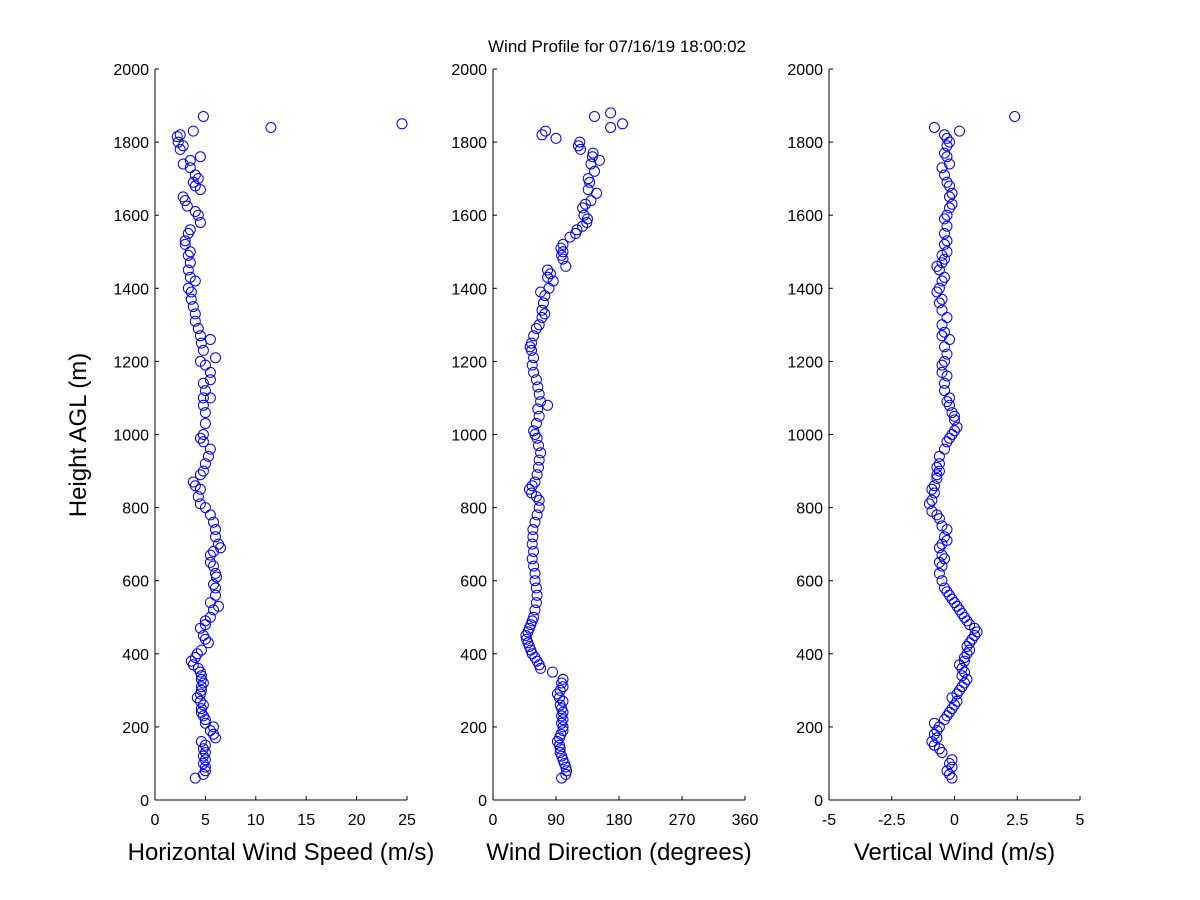  I want to click on y-tick-label: 1000, so click(469, 436).